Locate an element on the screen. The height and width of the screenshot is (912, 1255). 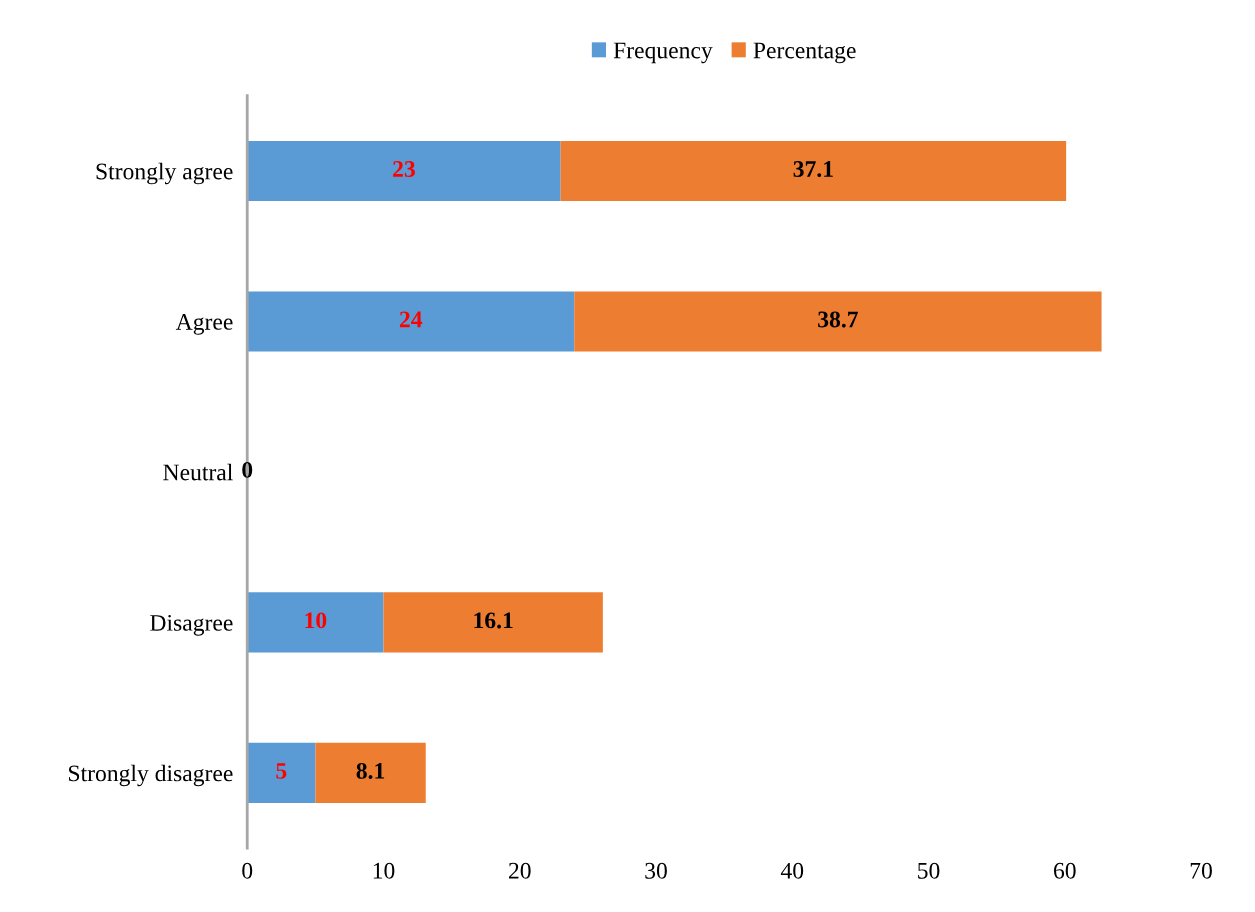
y-tick-label: Strongly disagree is located at coordinates (151, 775).